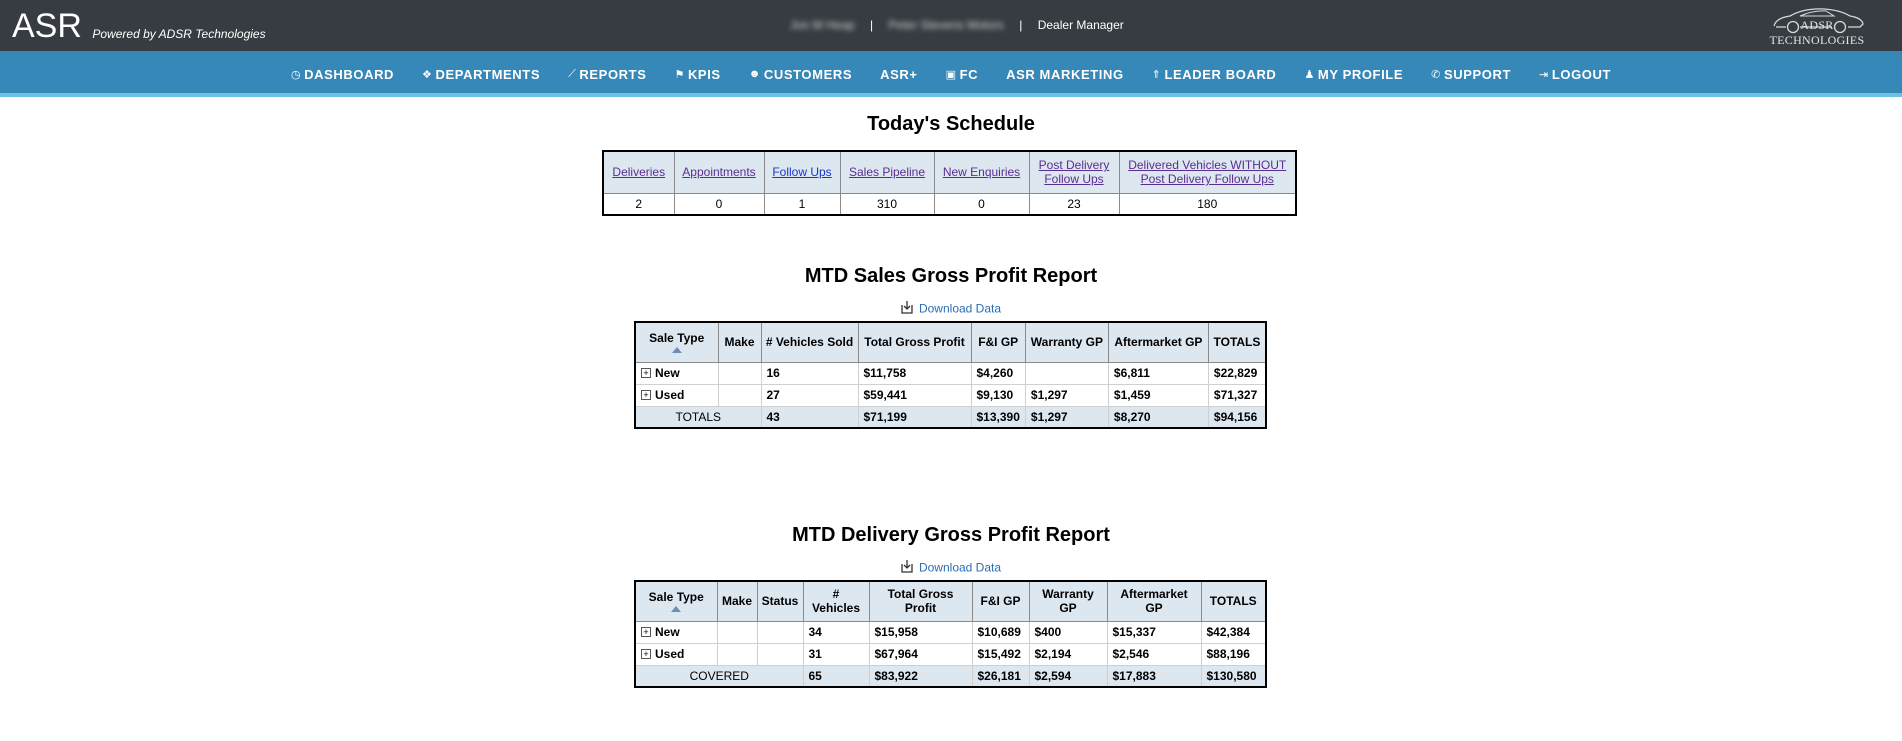 This screenshot has width=1902, height=741. I want to click on post-delivery-follow-ups-link: Post Delivery Follow Ups, so click(1074, 172).